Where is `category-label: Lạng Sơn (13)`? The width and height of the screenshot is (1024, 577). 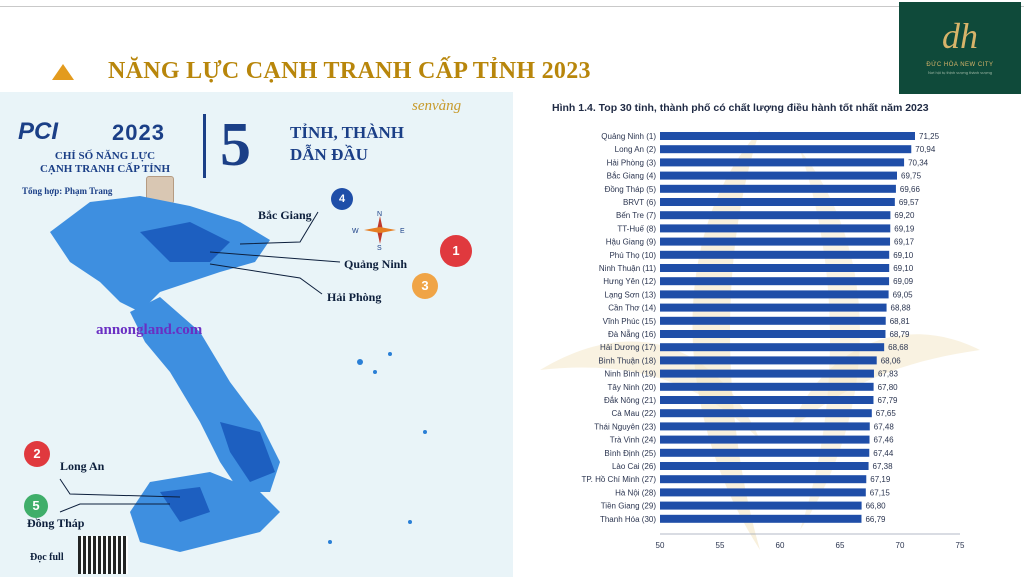
category-label: Lạng Sơn (13) is located at coordinates (631, 294).